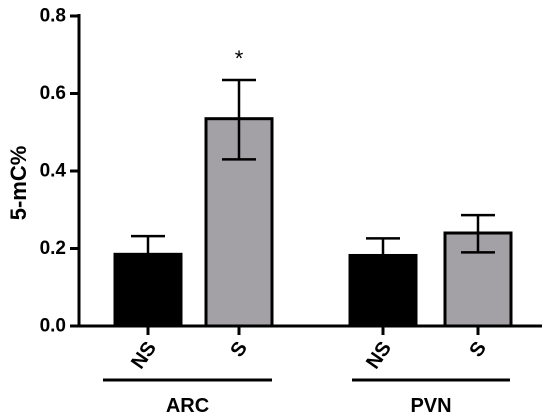  What do you see at coordinates (187, 406) in the screenshot?
I see `group-label: ARC` at bounding box center [187, 406].